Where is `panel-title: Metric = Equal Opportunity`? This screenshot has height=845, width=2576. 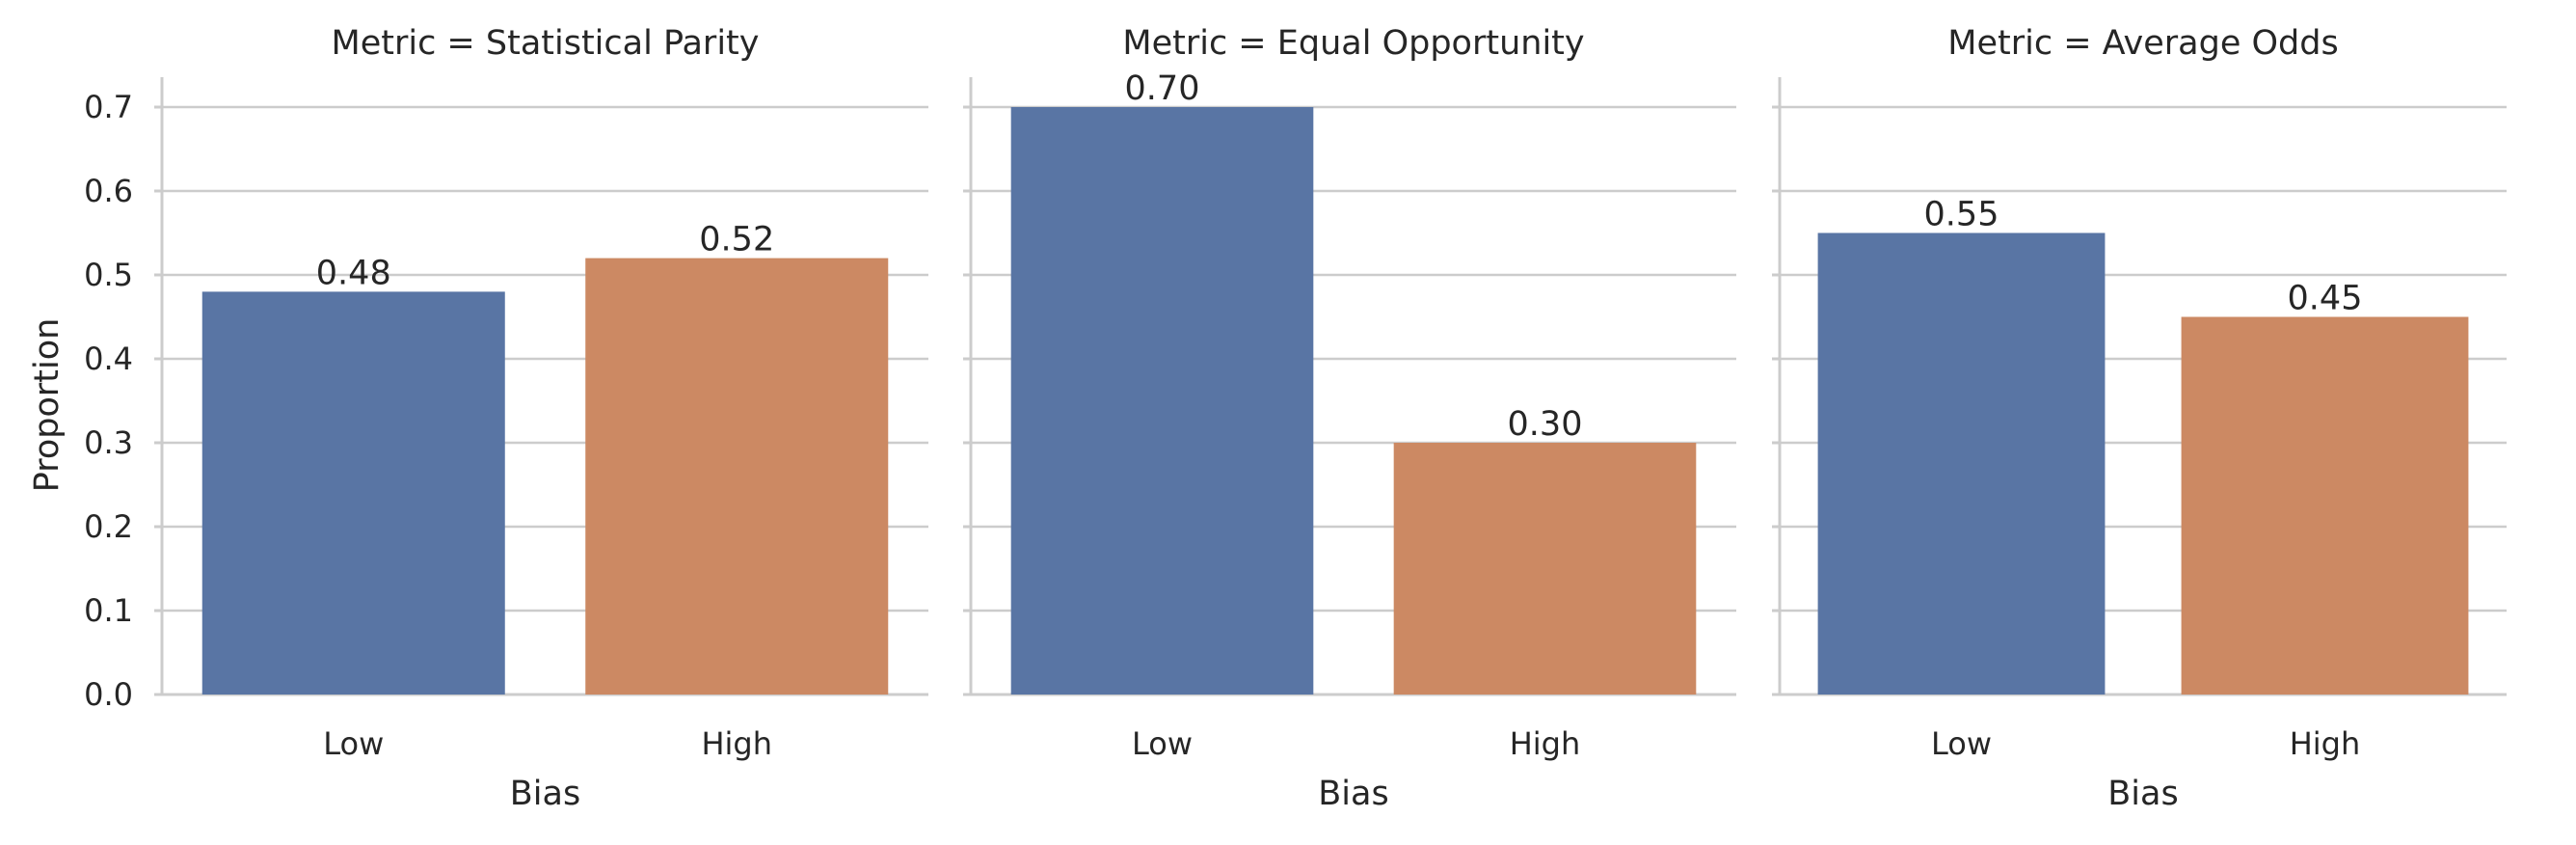
panel-title: Metric = Equal Opportunity is located at coordinates (1353, 43).